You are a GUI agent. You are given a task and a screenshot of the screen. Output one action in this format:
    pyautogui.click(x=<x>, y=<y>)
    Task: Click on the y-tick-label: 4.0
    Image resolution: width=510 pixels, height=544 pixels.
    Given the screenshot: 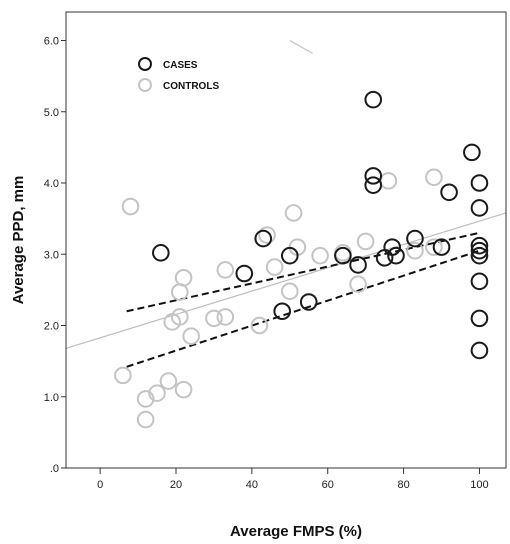 What is the action you would take?
    pyautogui.click(x=51, y=184)
    